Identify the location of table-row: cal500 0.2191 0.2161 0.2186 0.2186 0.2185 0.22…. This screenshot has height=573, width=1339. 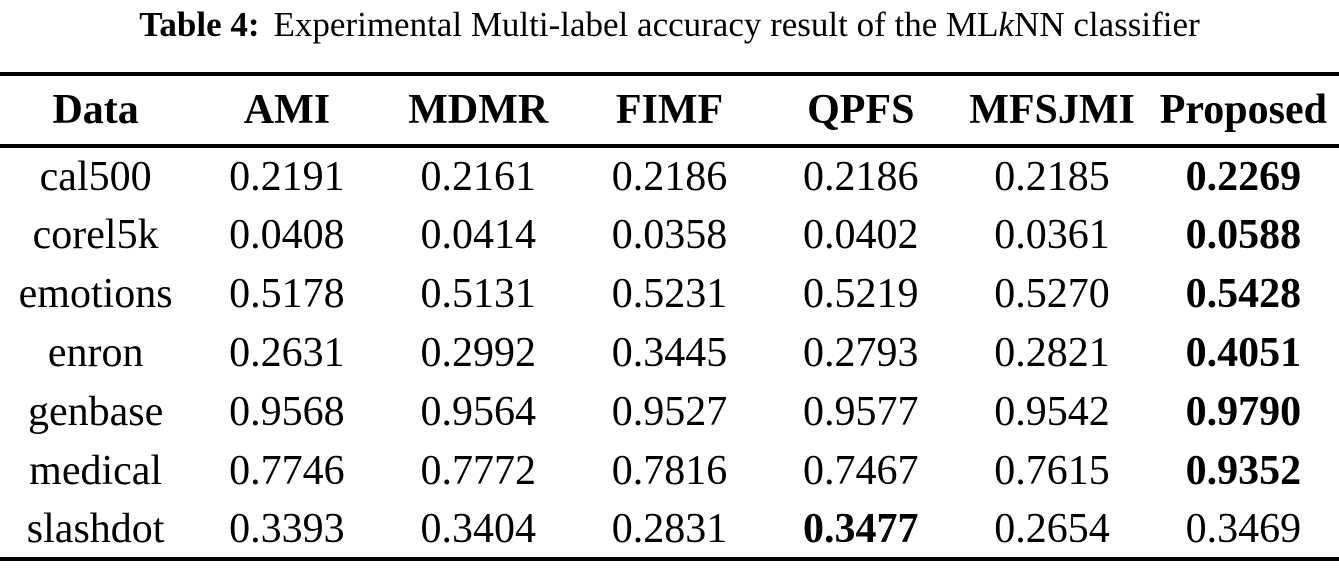
(669, 175).